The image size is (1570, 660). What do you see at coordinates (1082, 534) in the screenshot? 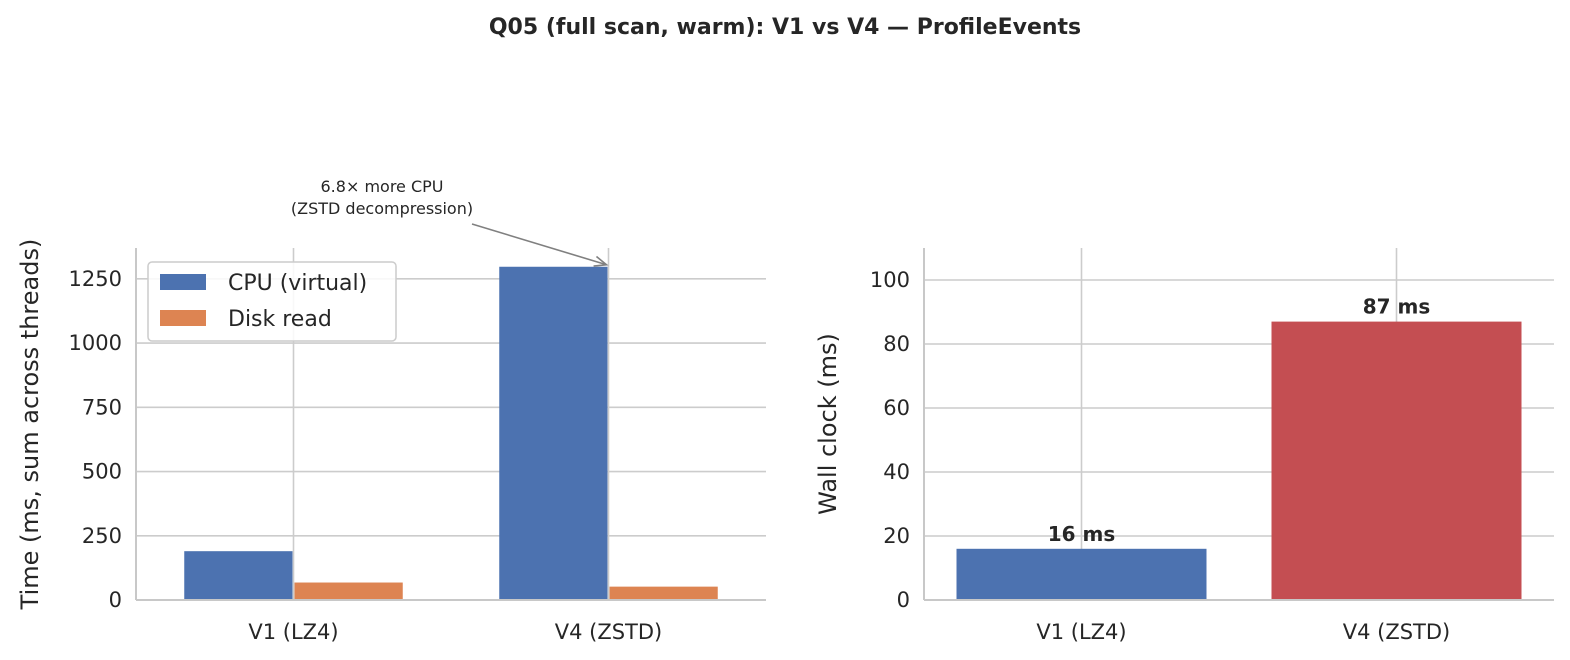
I see `bar-value-label-0: 16 ms` at bounding box center [1082, 534].